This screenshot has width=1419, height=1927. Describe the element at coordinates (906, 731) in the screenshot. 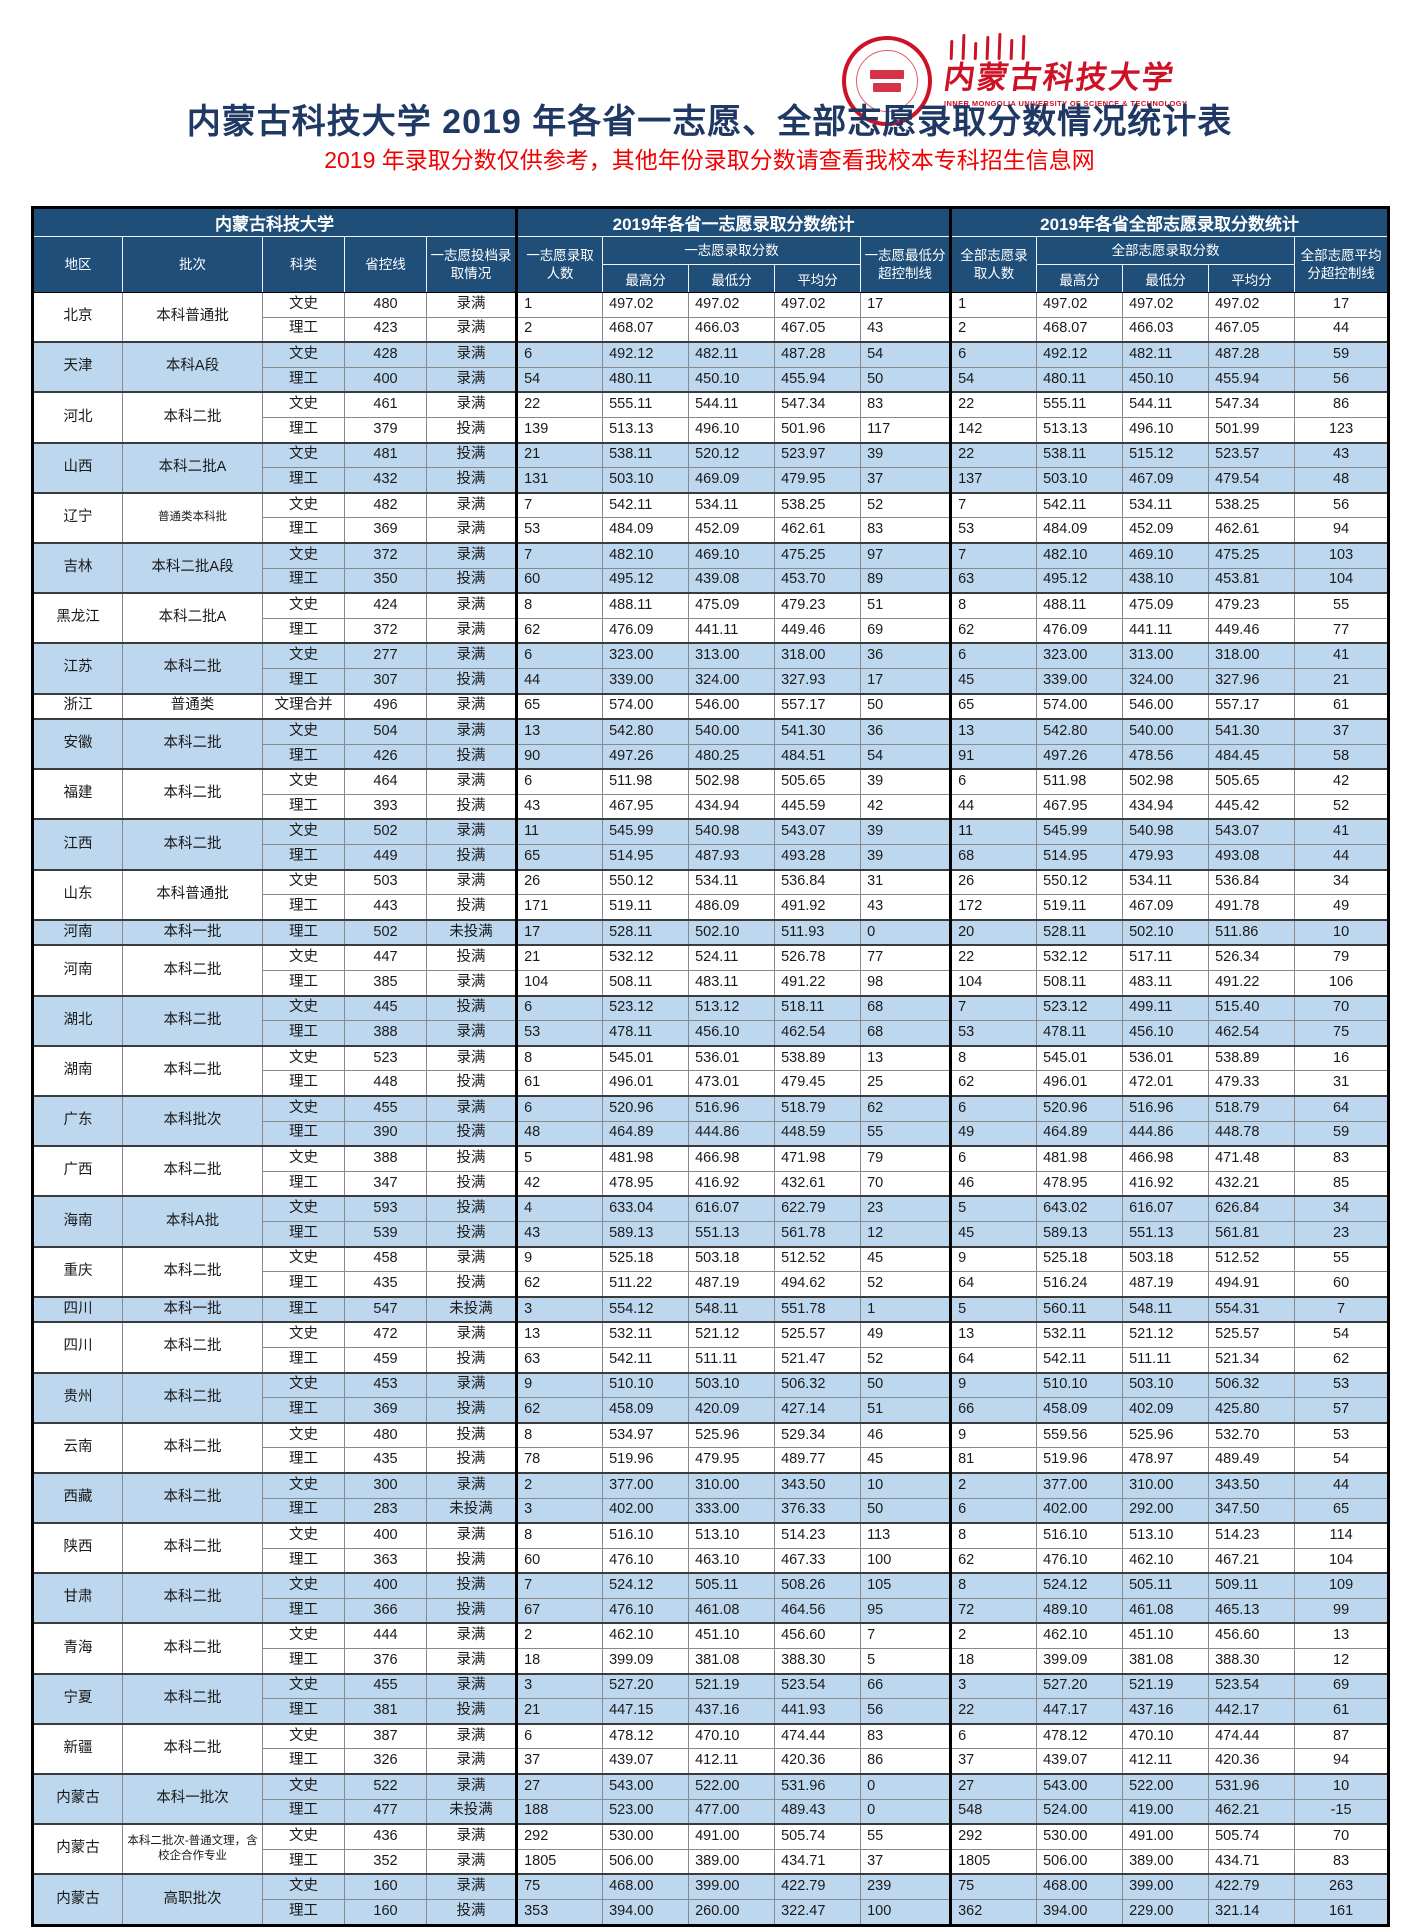

I see `cell-first-over-line: 36` at that location.